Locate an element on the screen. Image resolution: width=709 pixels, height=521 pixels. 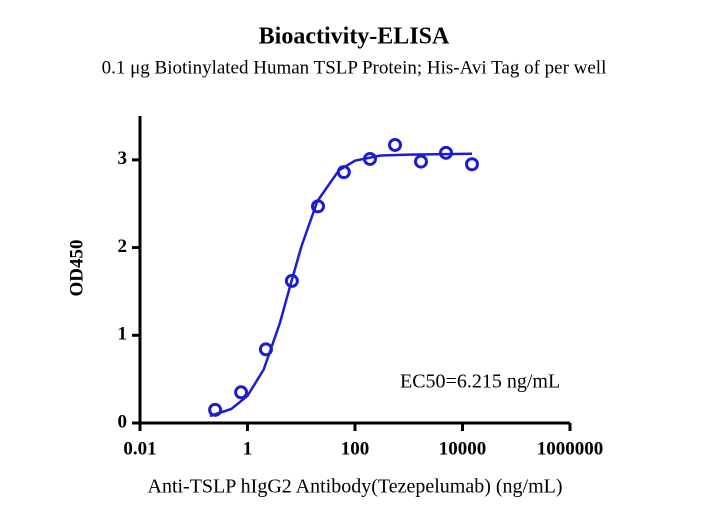
x-tick-label: 1000000 is located at coordinates (570, 448).